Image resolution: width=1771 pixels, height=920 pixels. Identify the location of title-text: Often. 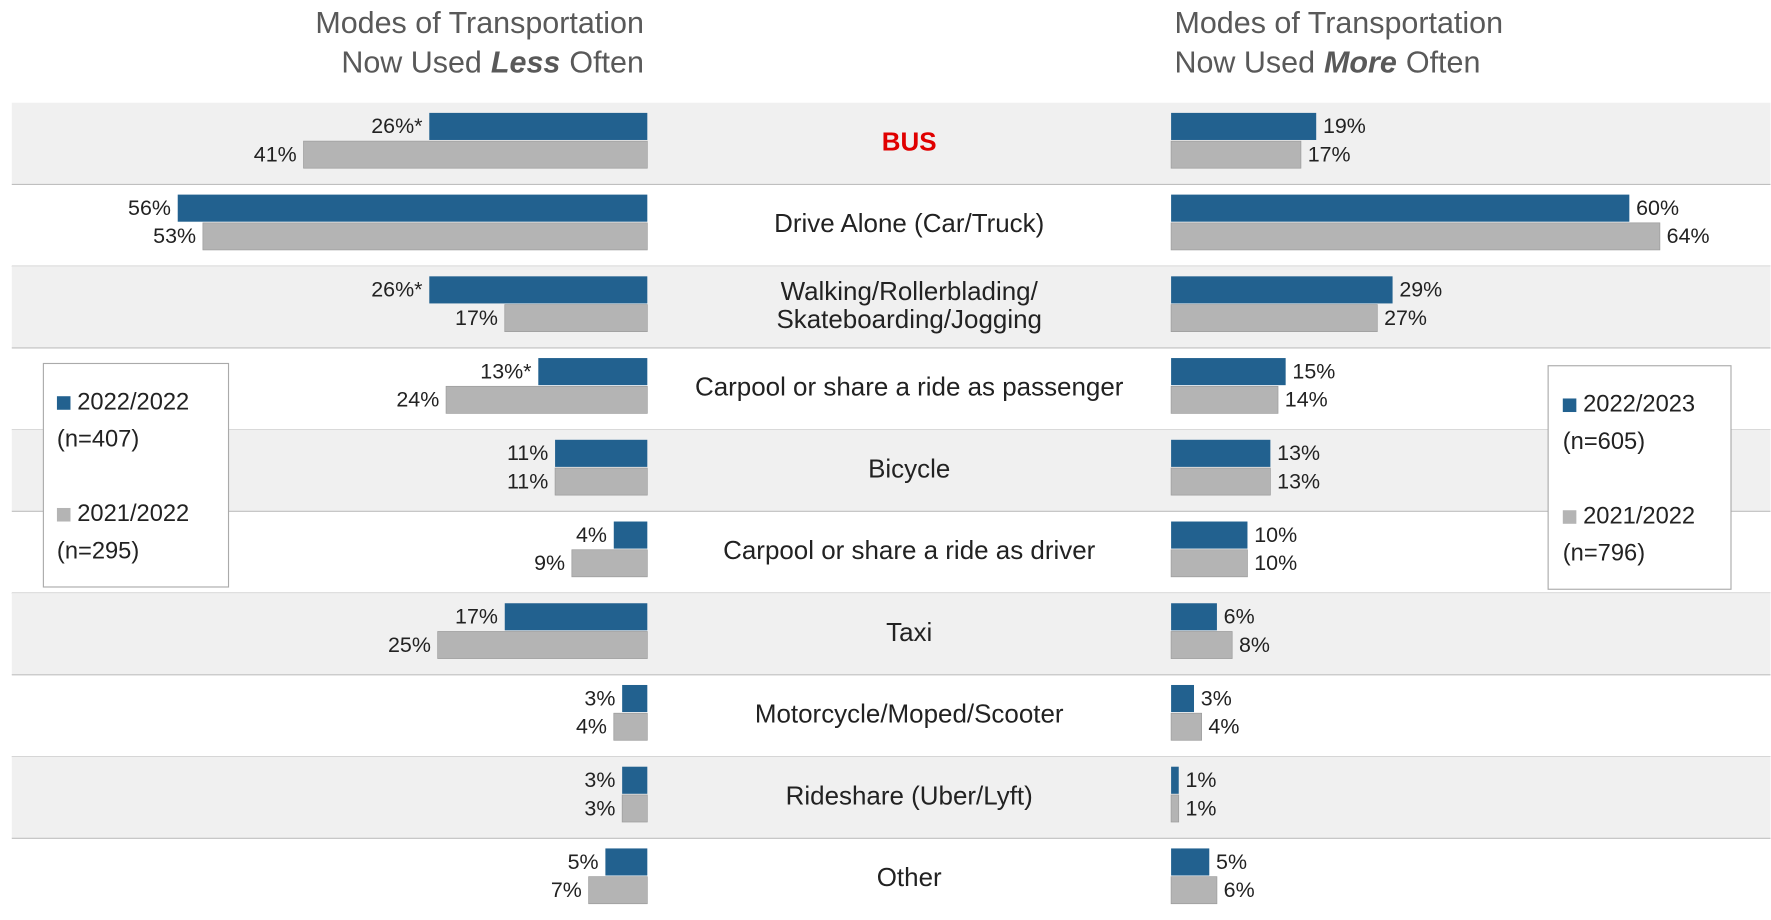
(1443, 62).